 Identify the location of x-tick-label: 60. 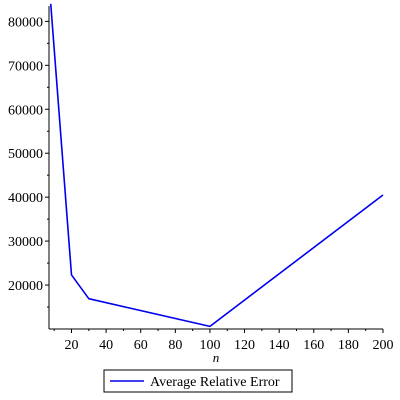
(141, 345).